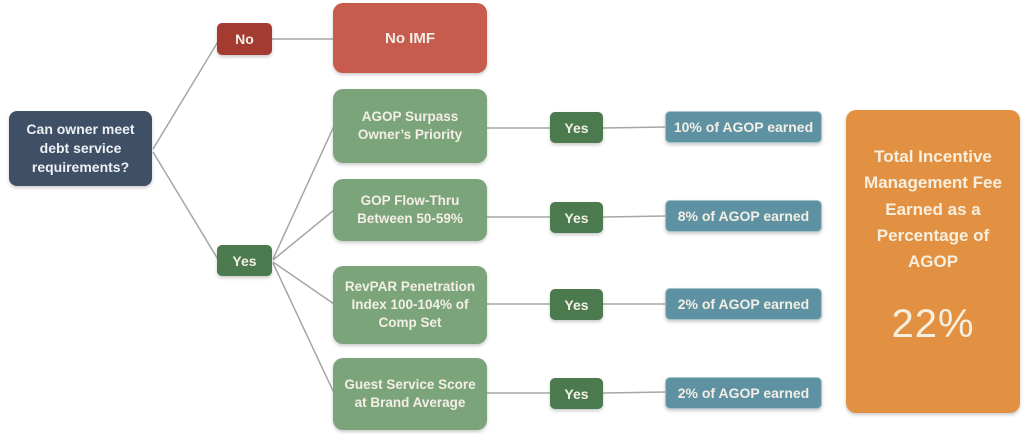 This screenshot has width=1024, height=434. What do you see at coordinates (186, 206) in the screenshot?
I see `connector-root-to-yes` at bounding box center [186, 206].